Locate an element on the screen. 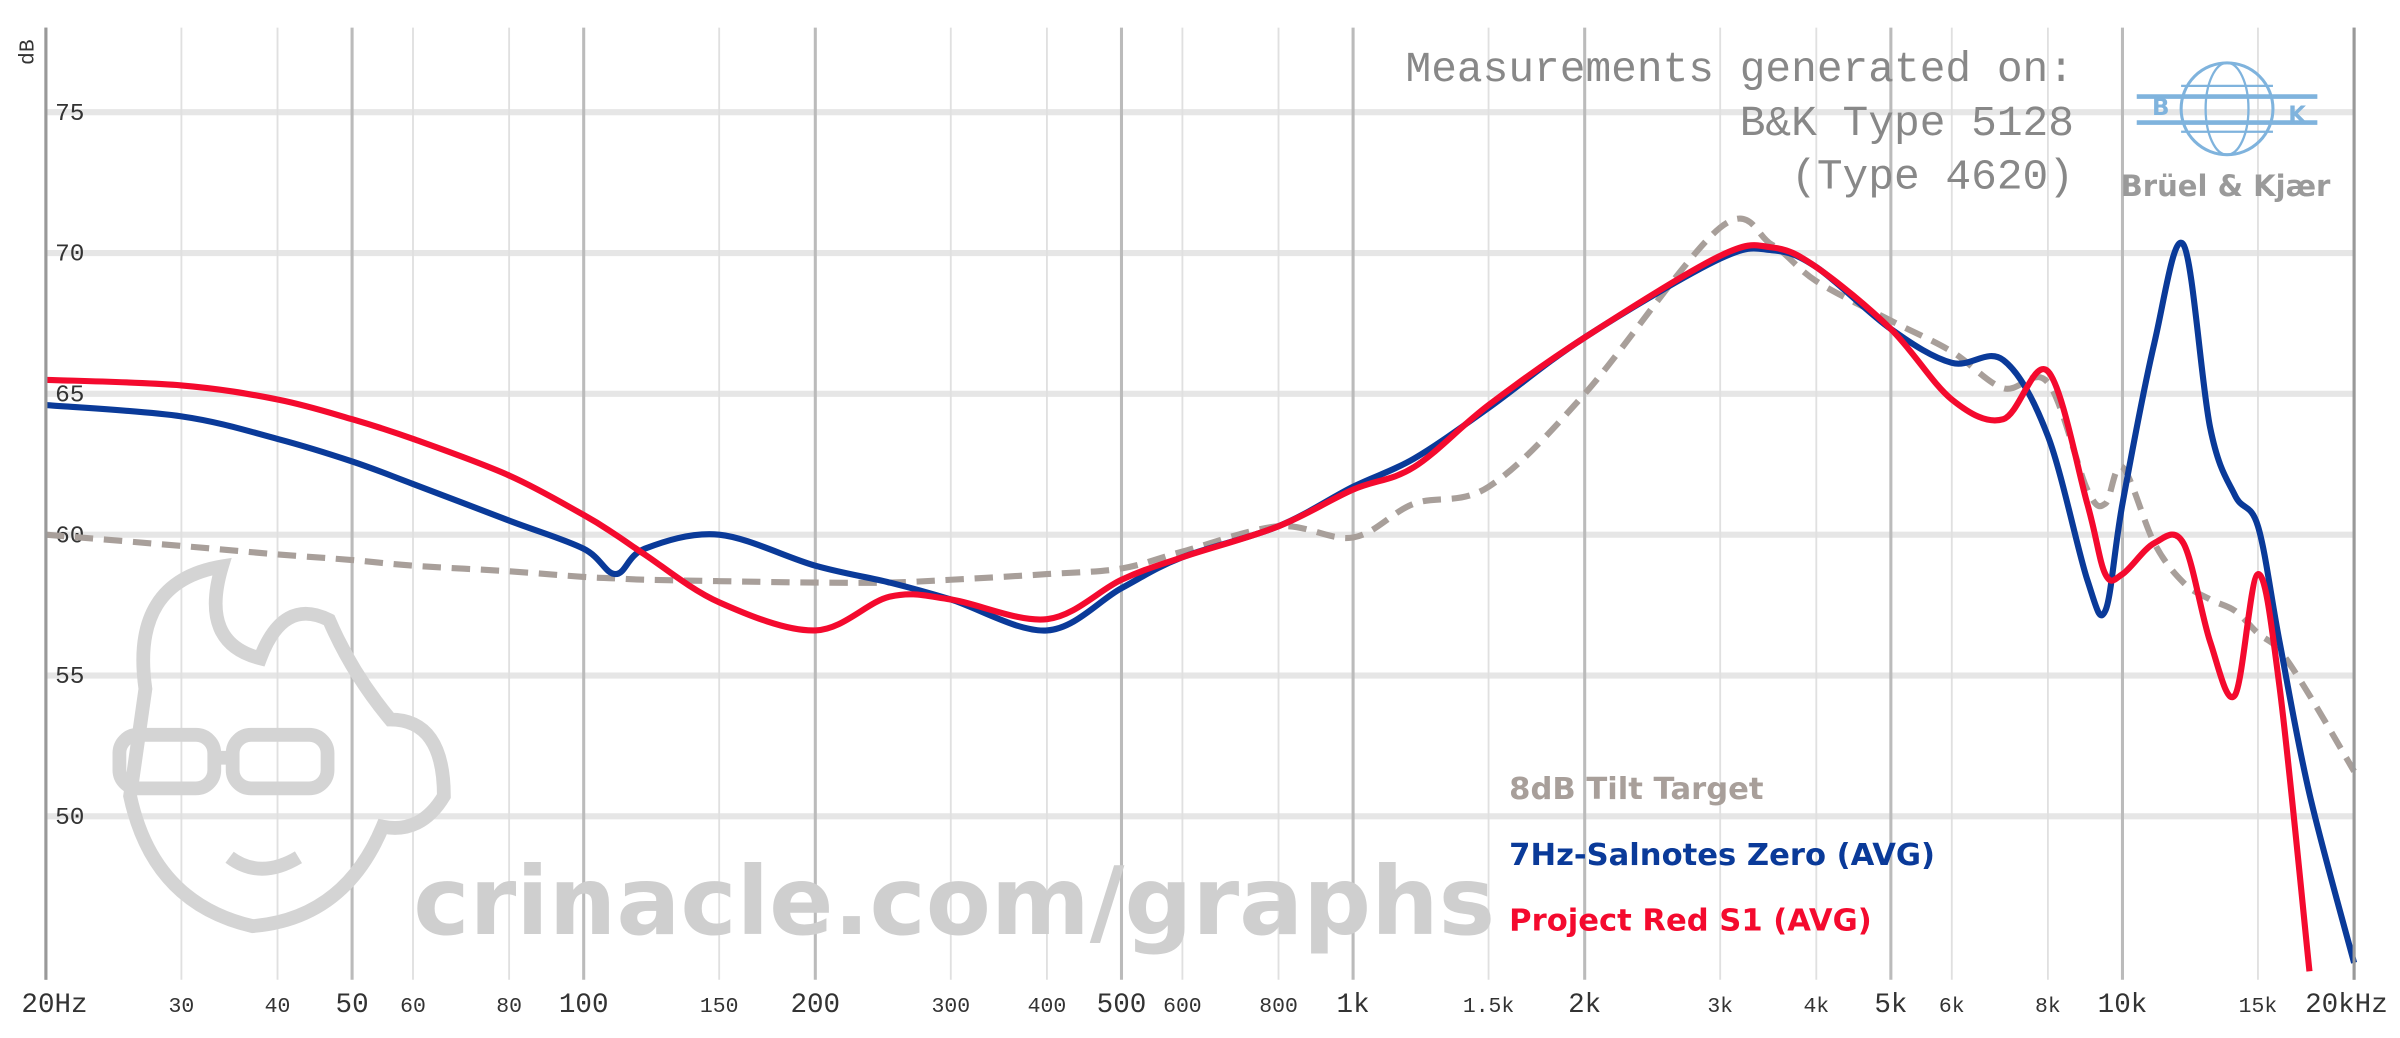  x-tick-label: 5k is located at coordinates (1890, 1005).